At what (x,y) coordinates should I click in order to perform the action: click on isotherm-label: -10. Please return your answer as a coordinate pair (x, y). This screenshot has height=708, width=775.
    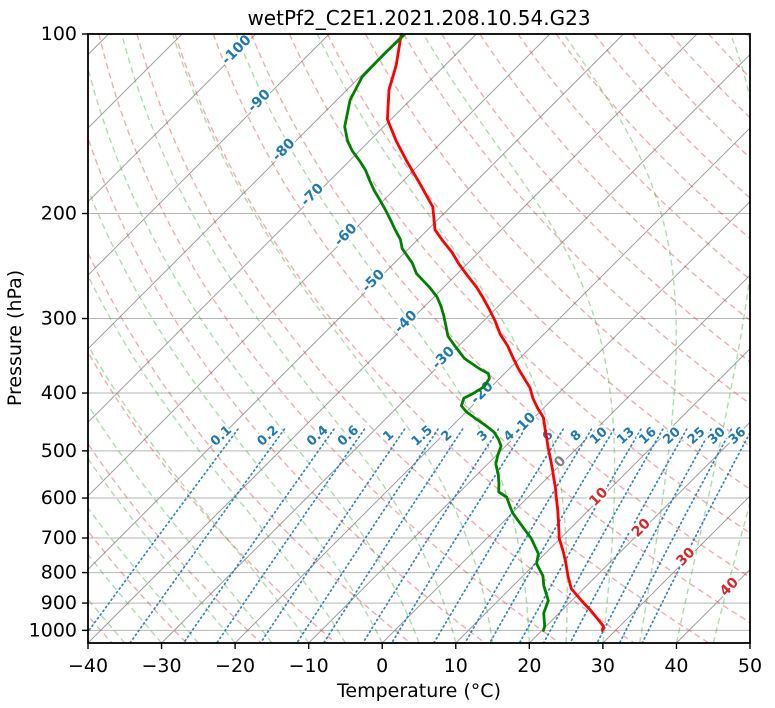
    Looking at the image, I should click on (524, 423).